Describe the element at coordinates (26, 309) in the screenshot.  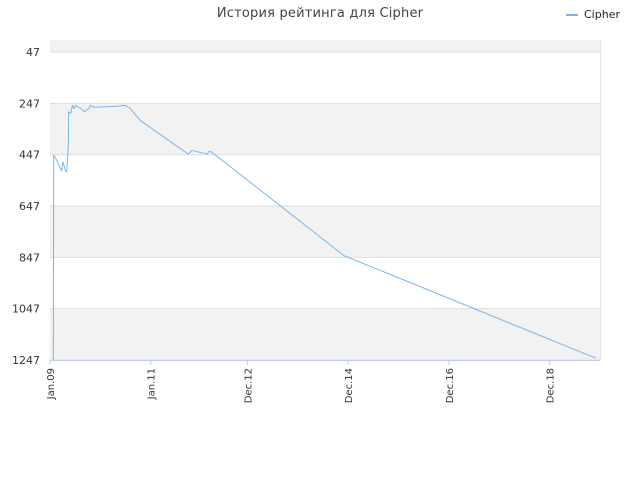
I see `y-tick-label: 1047` at that location.